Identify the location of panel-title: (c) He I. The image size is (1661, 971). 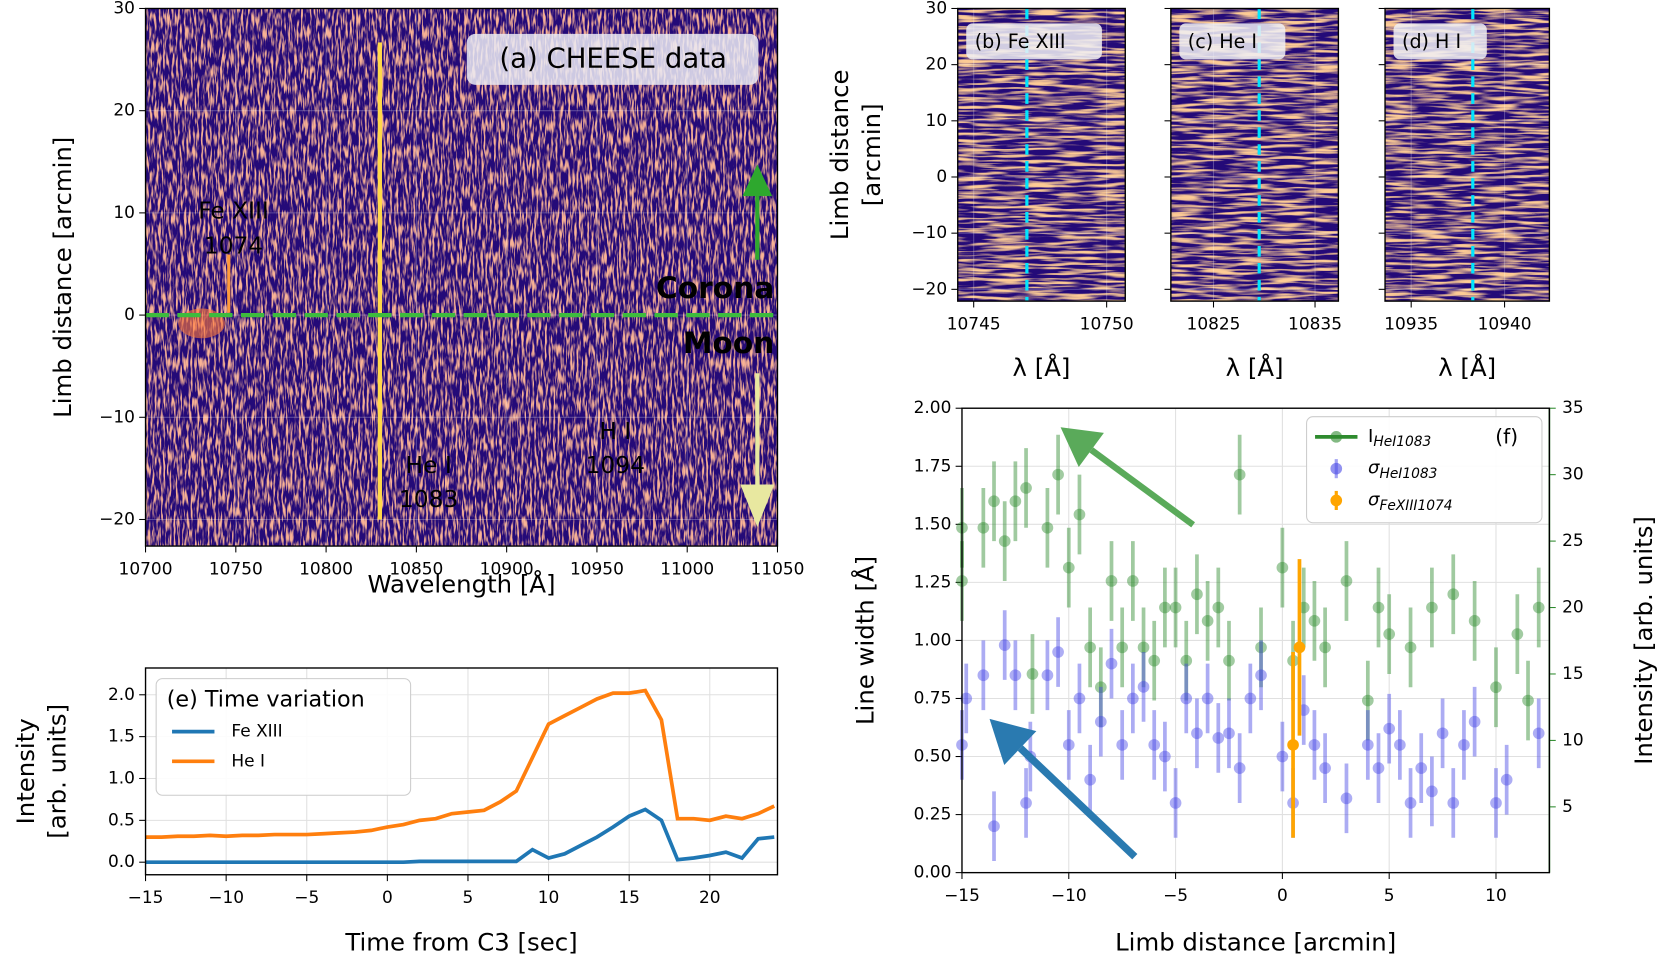
(1222, 42).